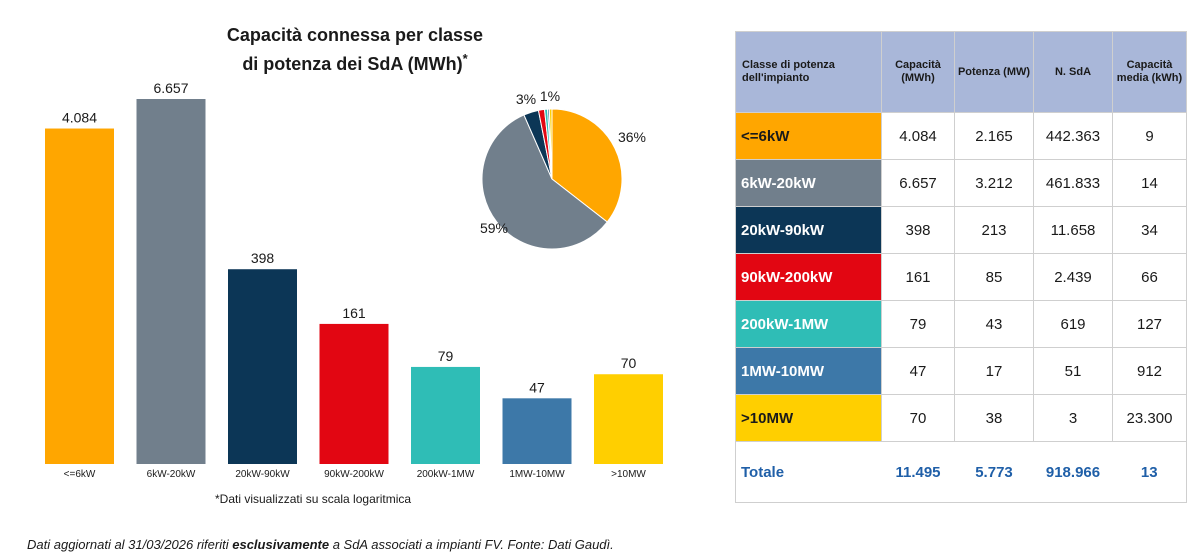  What do you see at coordinates (632, 137) in the screenshot?
I see `pie-label: 36%` at bounding box center [632, 137].